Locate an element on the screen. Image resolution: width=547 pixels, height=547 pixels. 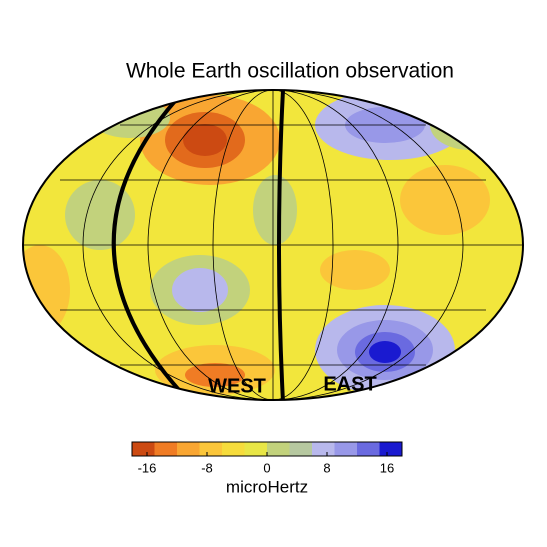
colorbar: -16 -8 0 8 16 is located at coordinates (267, 458).